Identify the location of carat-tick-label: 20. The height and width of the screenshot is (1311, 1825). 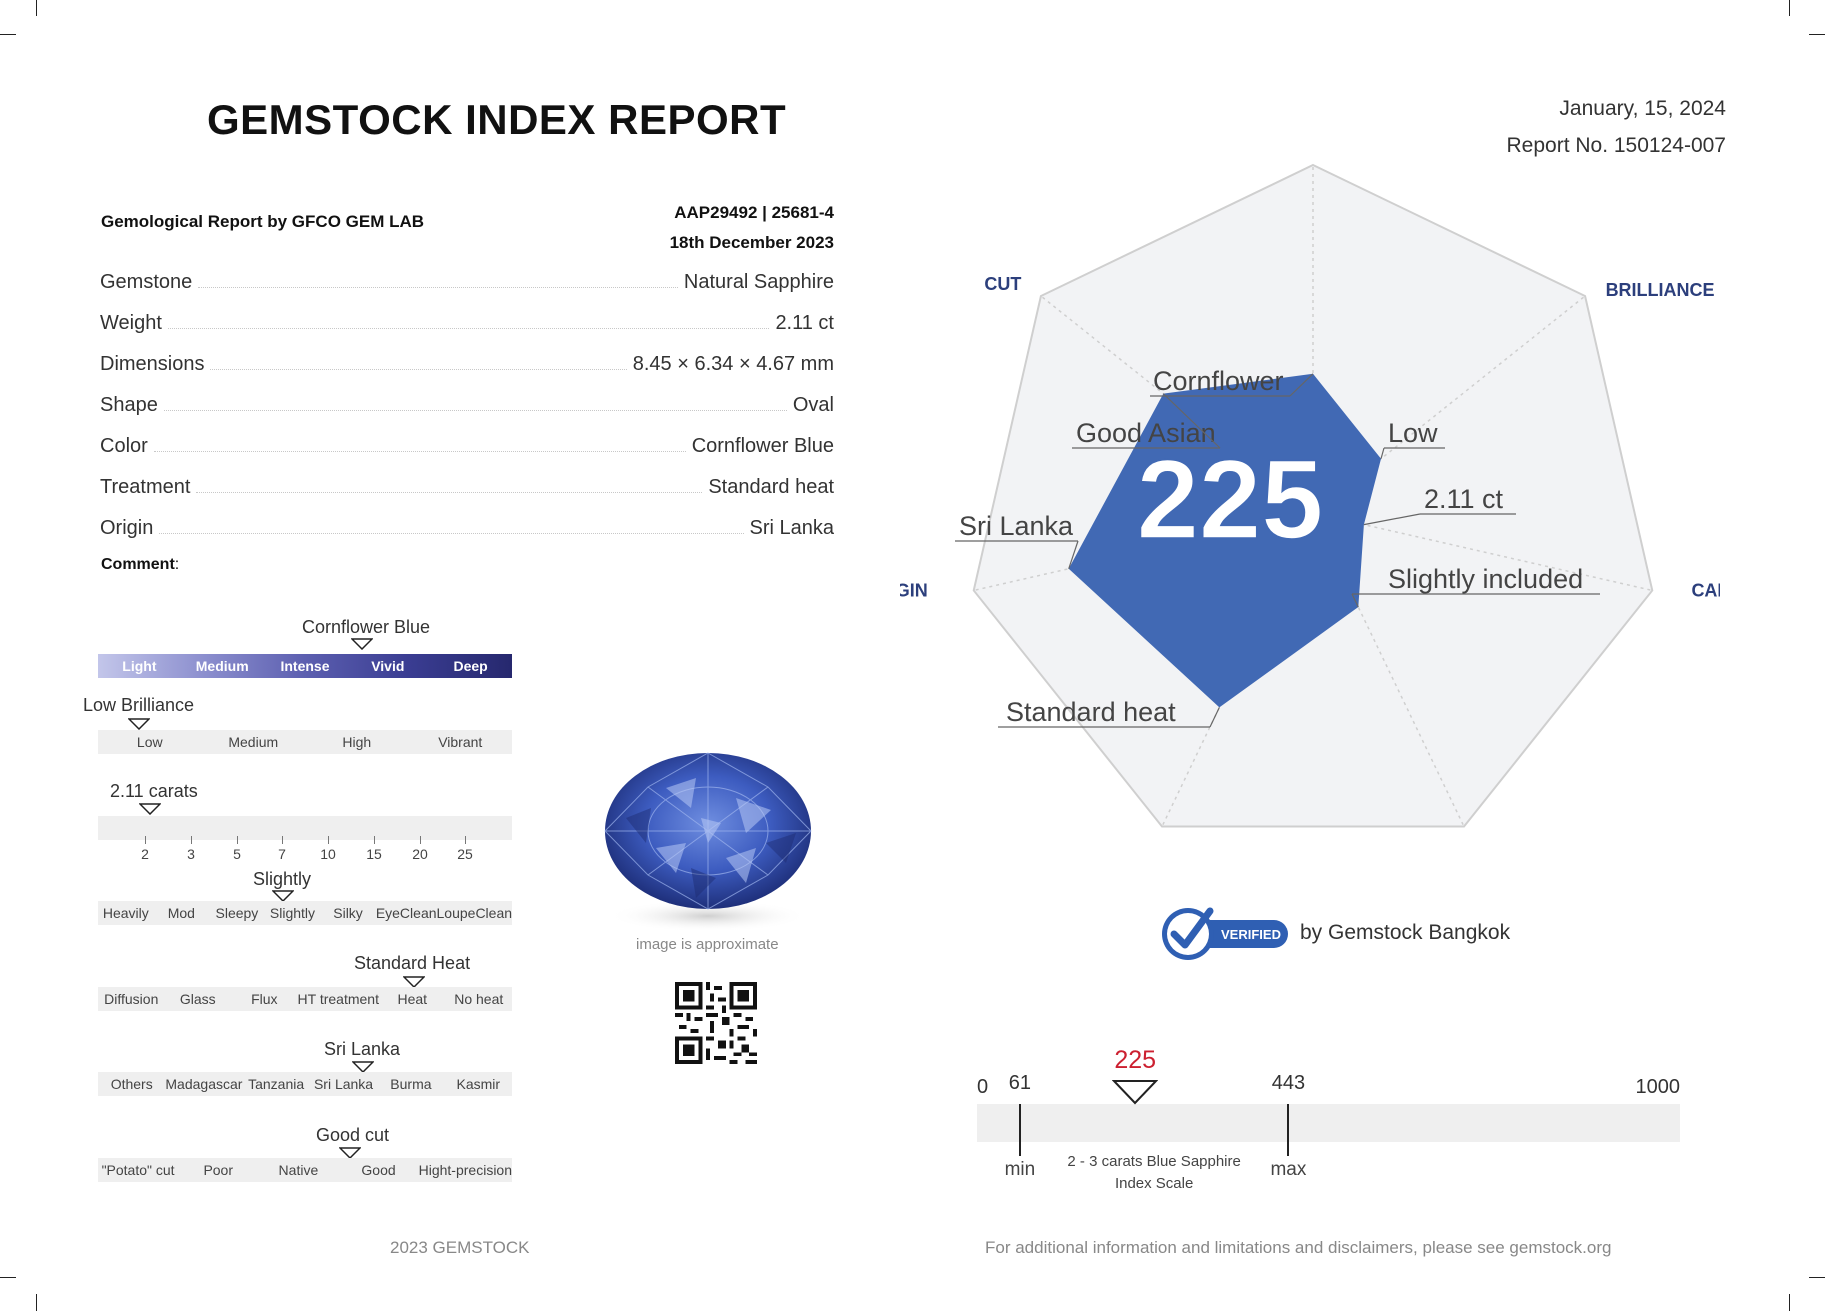
(420, 854).